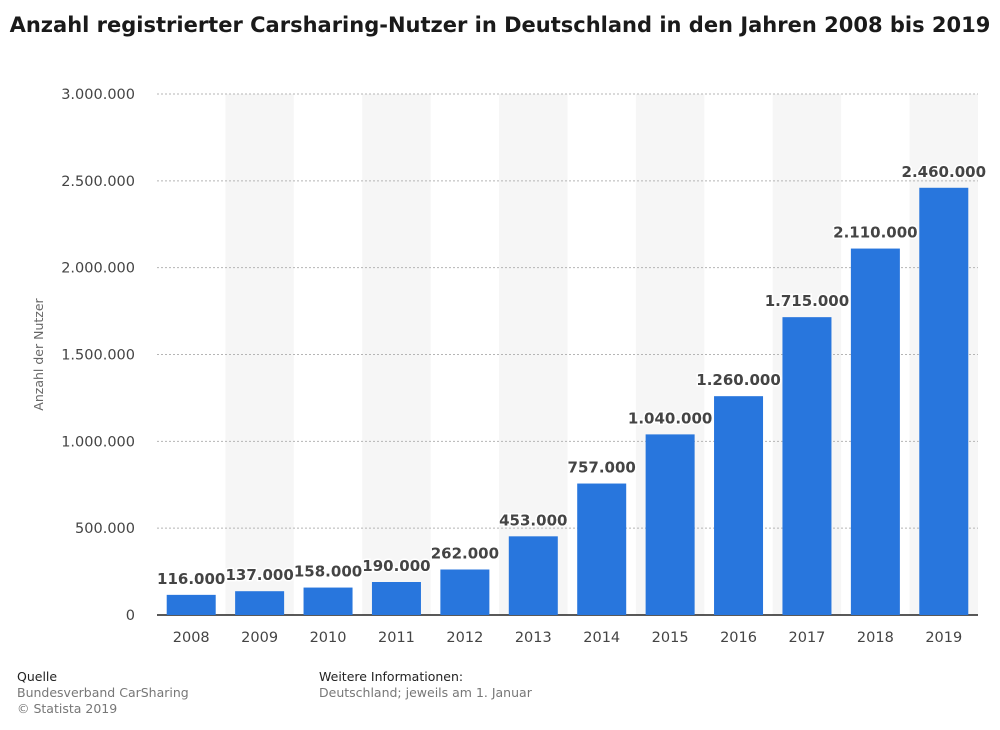 Image resolution: width=1000 pixels, height=730 pixels. What do you see at coordinates (465, 553) in the screenshot?
I see `data-label: 262.000` at bounding box center [465, 553].